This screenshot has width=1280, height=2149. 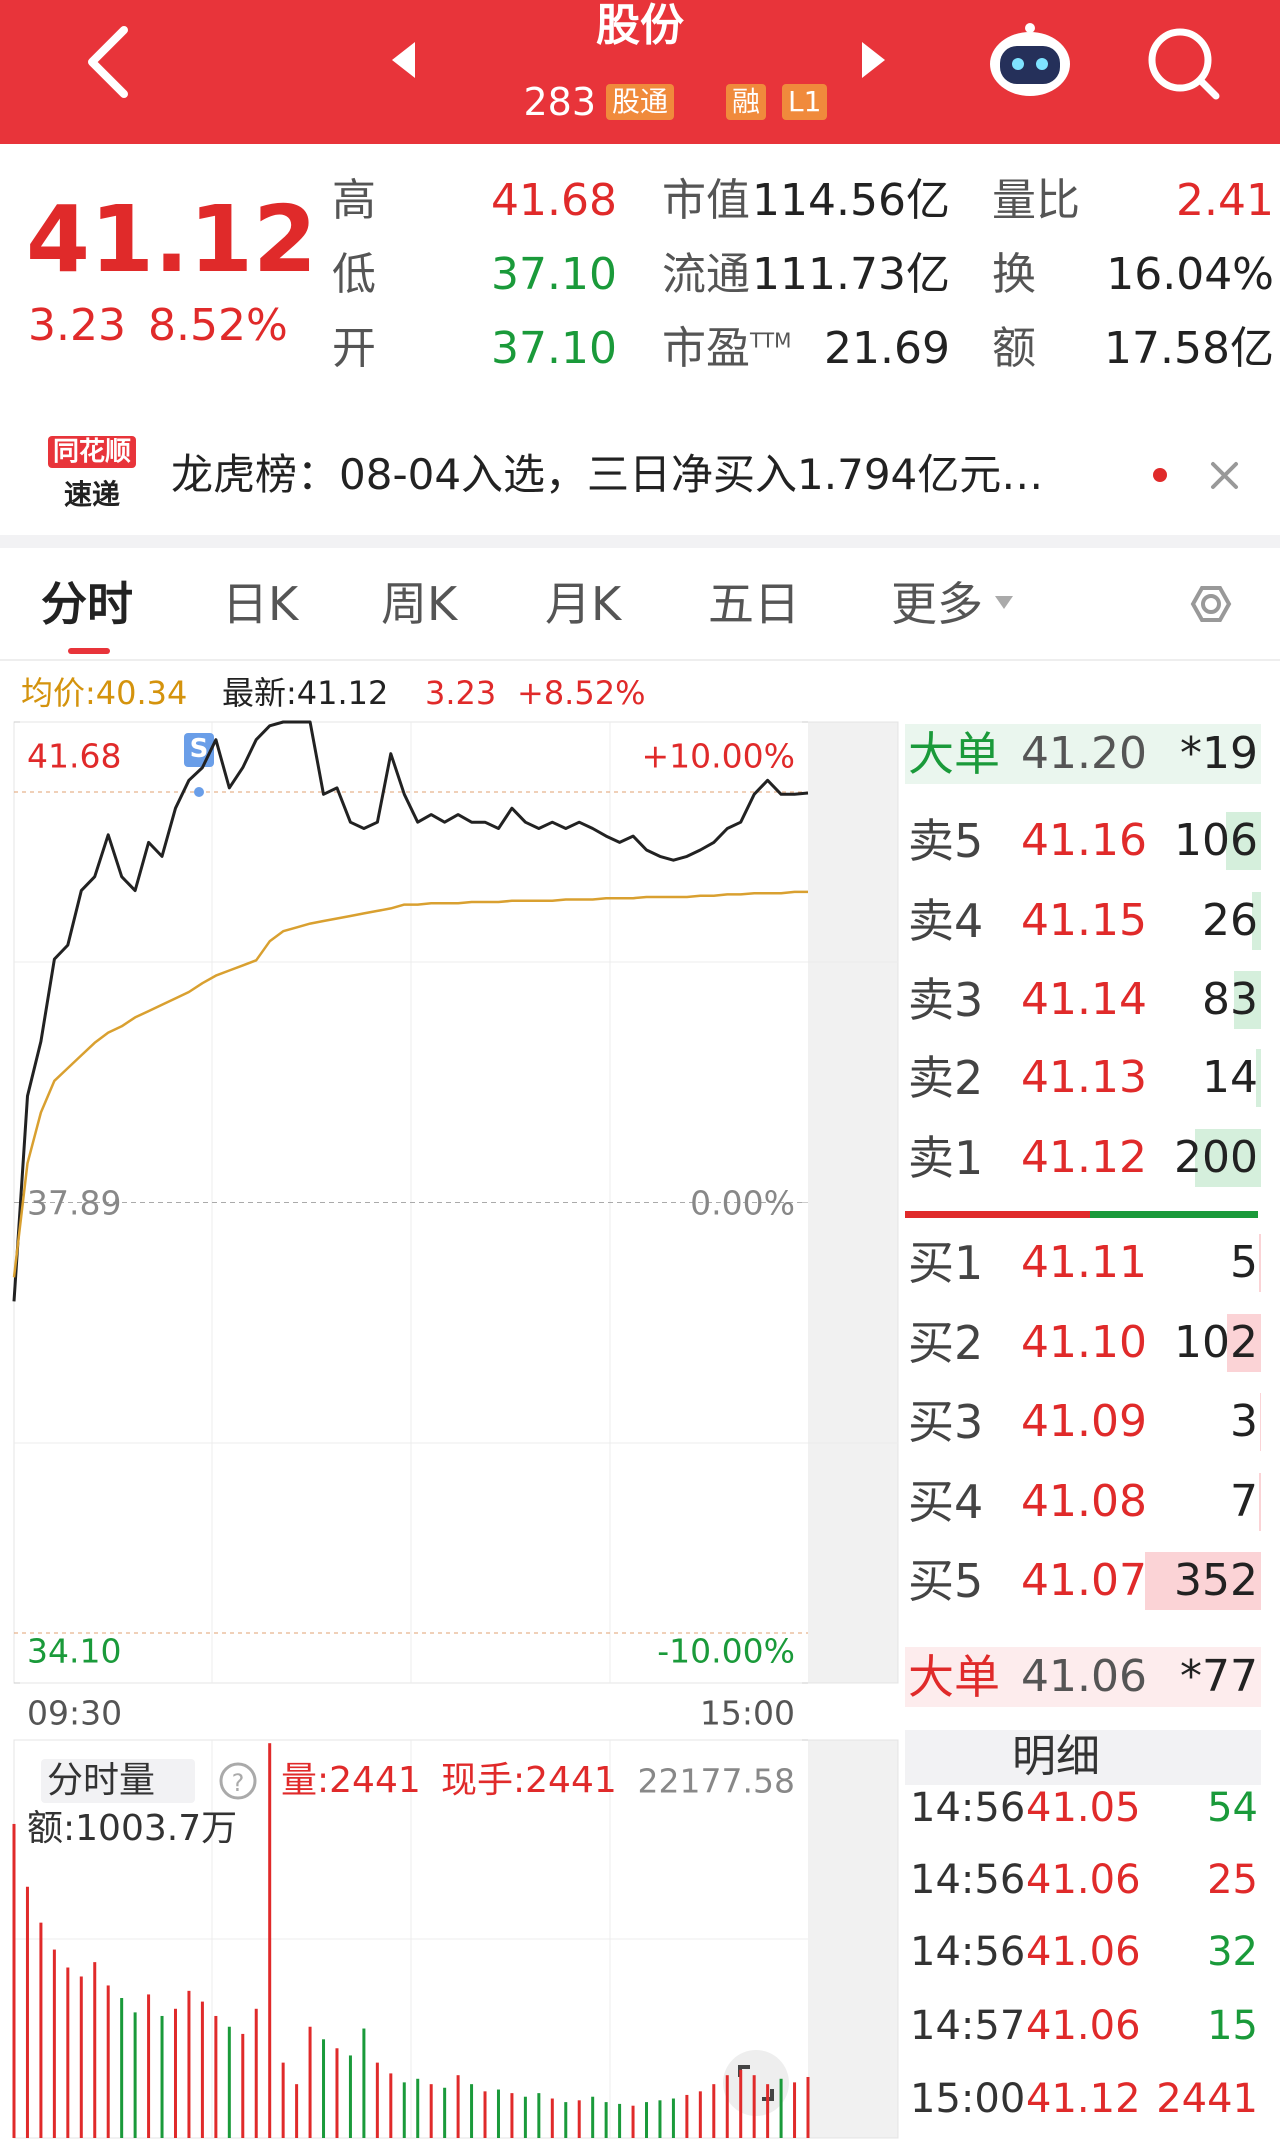 What do you see at coordinates (946, 1422) in the screenshot?
I see `level-label: 买3` at bounding box center [946, 1422].